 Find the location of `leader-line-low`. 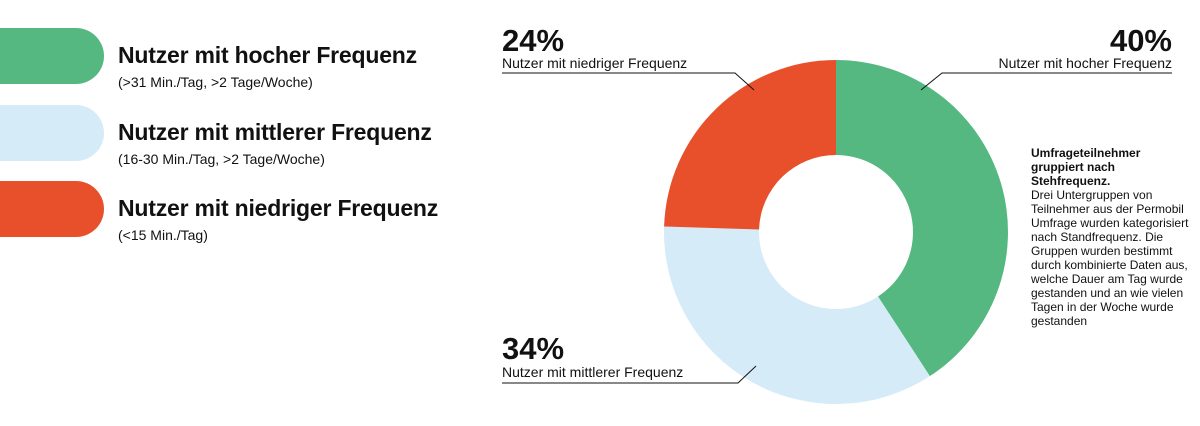

leader-line-low is located at coordinates (628, 81).